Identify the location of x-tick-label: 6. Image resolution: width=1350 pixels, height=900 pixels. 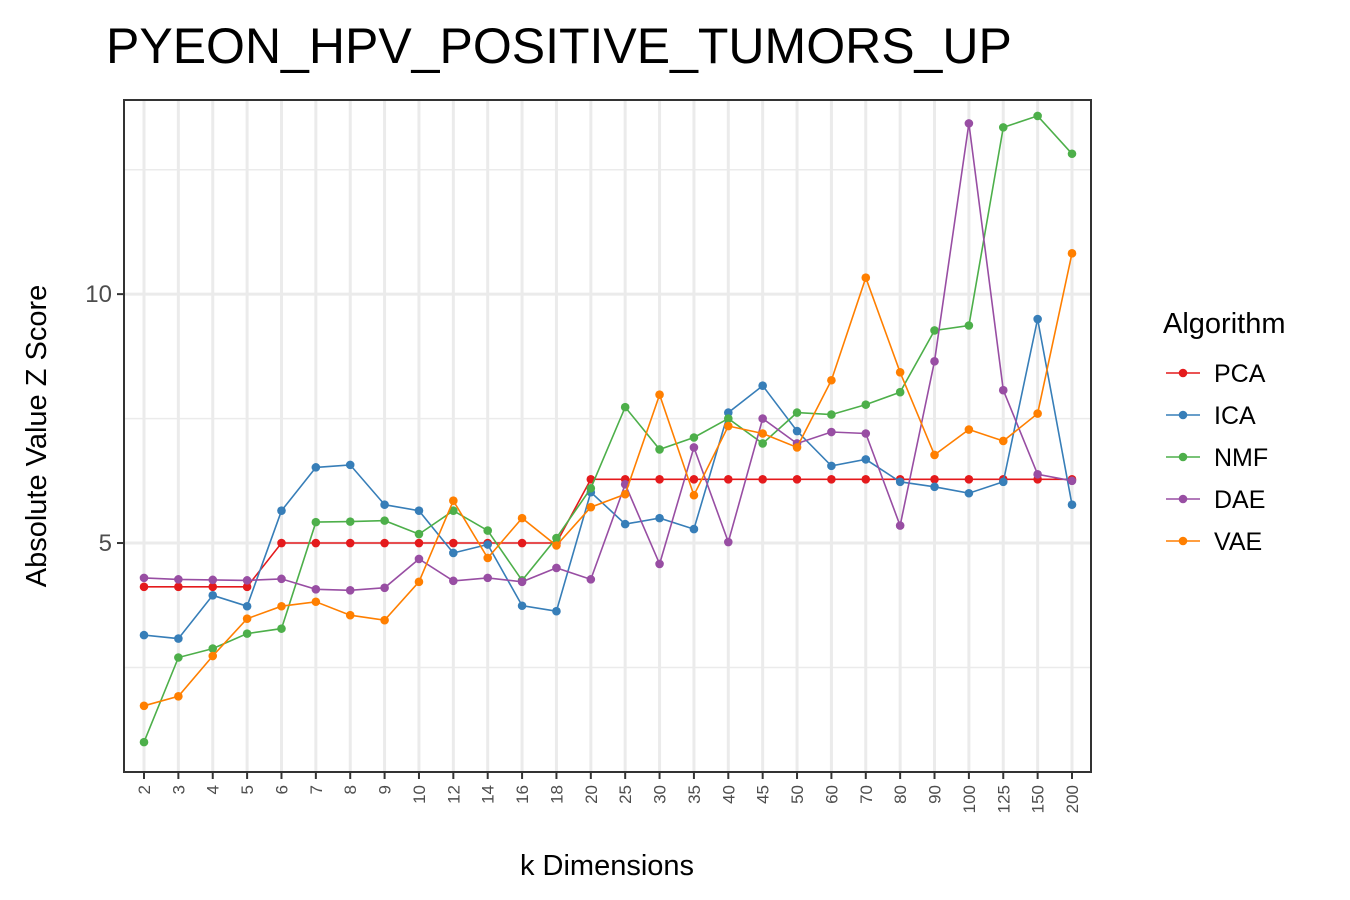
(281, 789).